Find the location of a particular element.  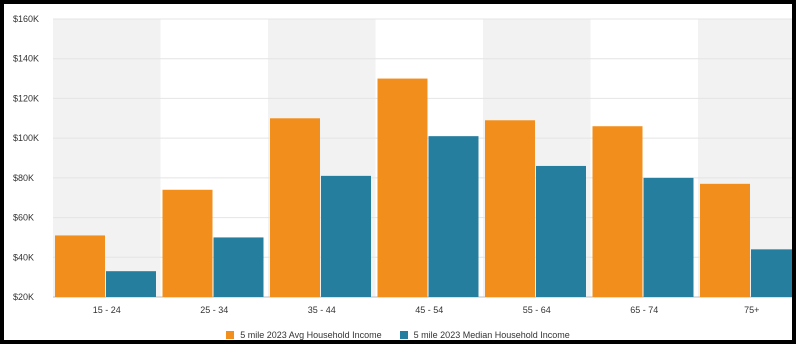

y-tick-label: $140K is located at coordinates (26, 59).